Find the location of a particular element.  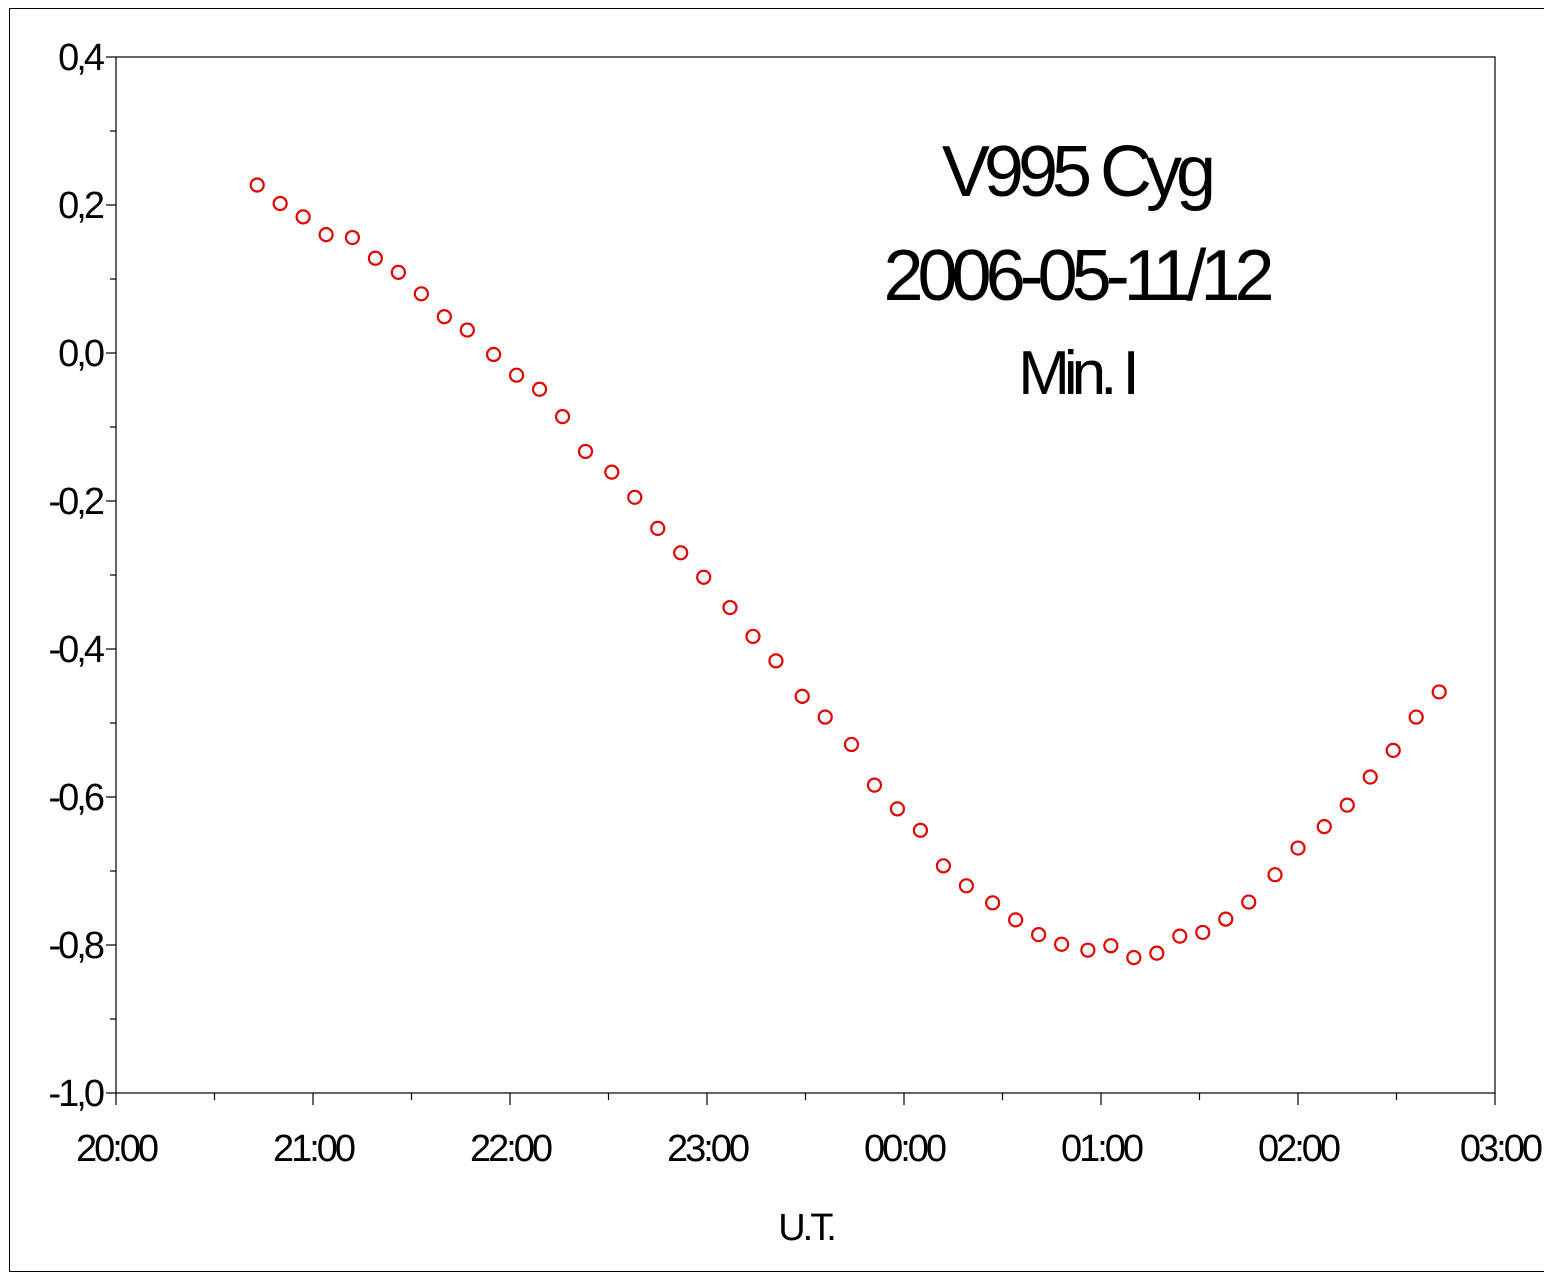

x-tick-label: 23:00 is located at coordinates (708, 1149).